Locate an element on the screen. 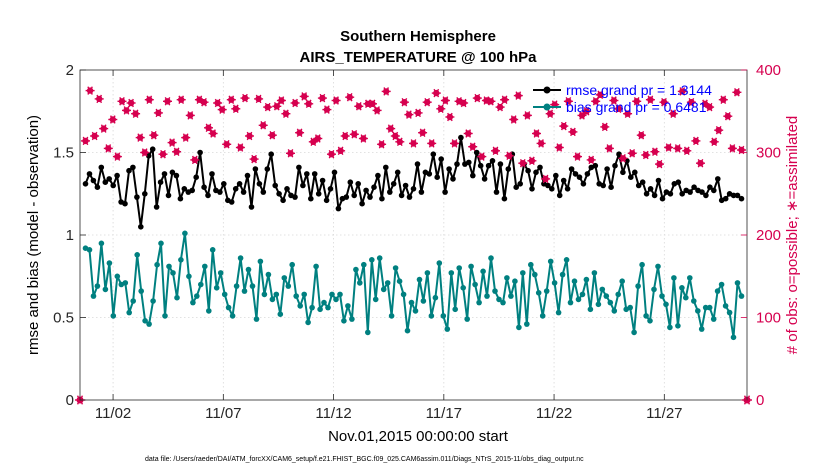  y2-tick-label: 0 is located at coordinates (760, 400).